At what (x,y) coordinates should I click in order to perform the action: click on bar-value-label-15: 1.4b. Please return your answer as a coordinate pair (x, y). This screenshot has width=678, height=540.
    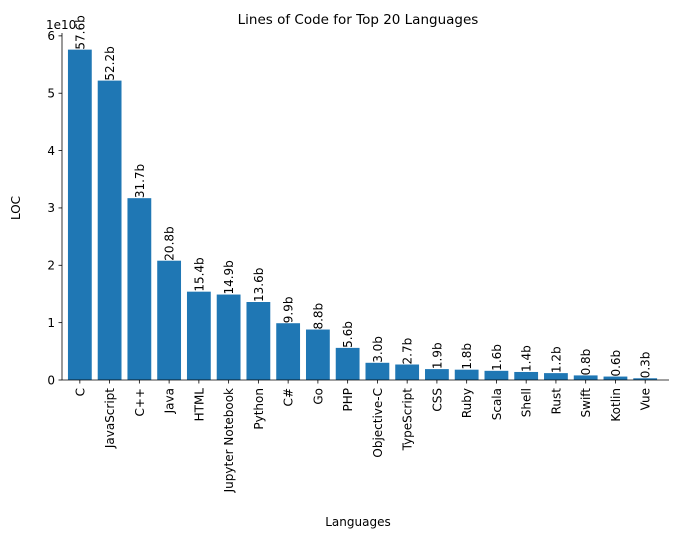
    Looking at the image, I should click on (527, 358).